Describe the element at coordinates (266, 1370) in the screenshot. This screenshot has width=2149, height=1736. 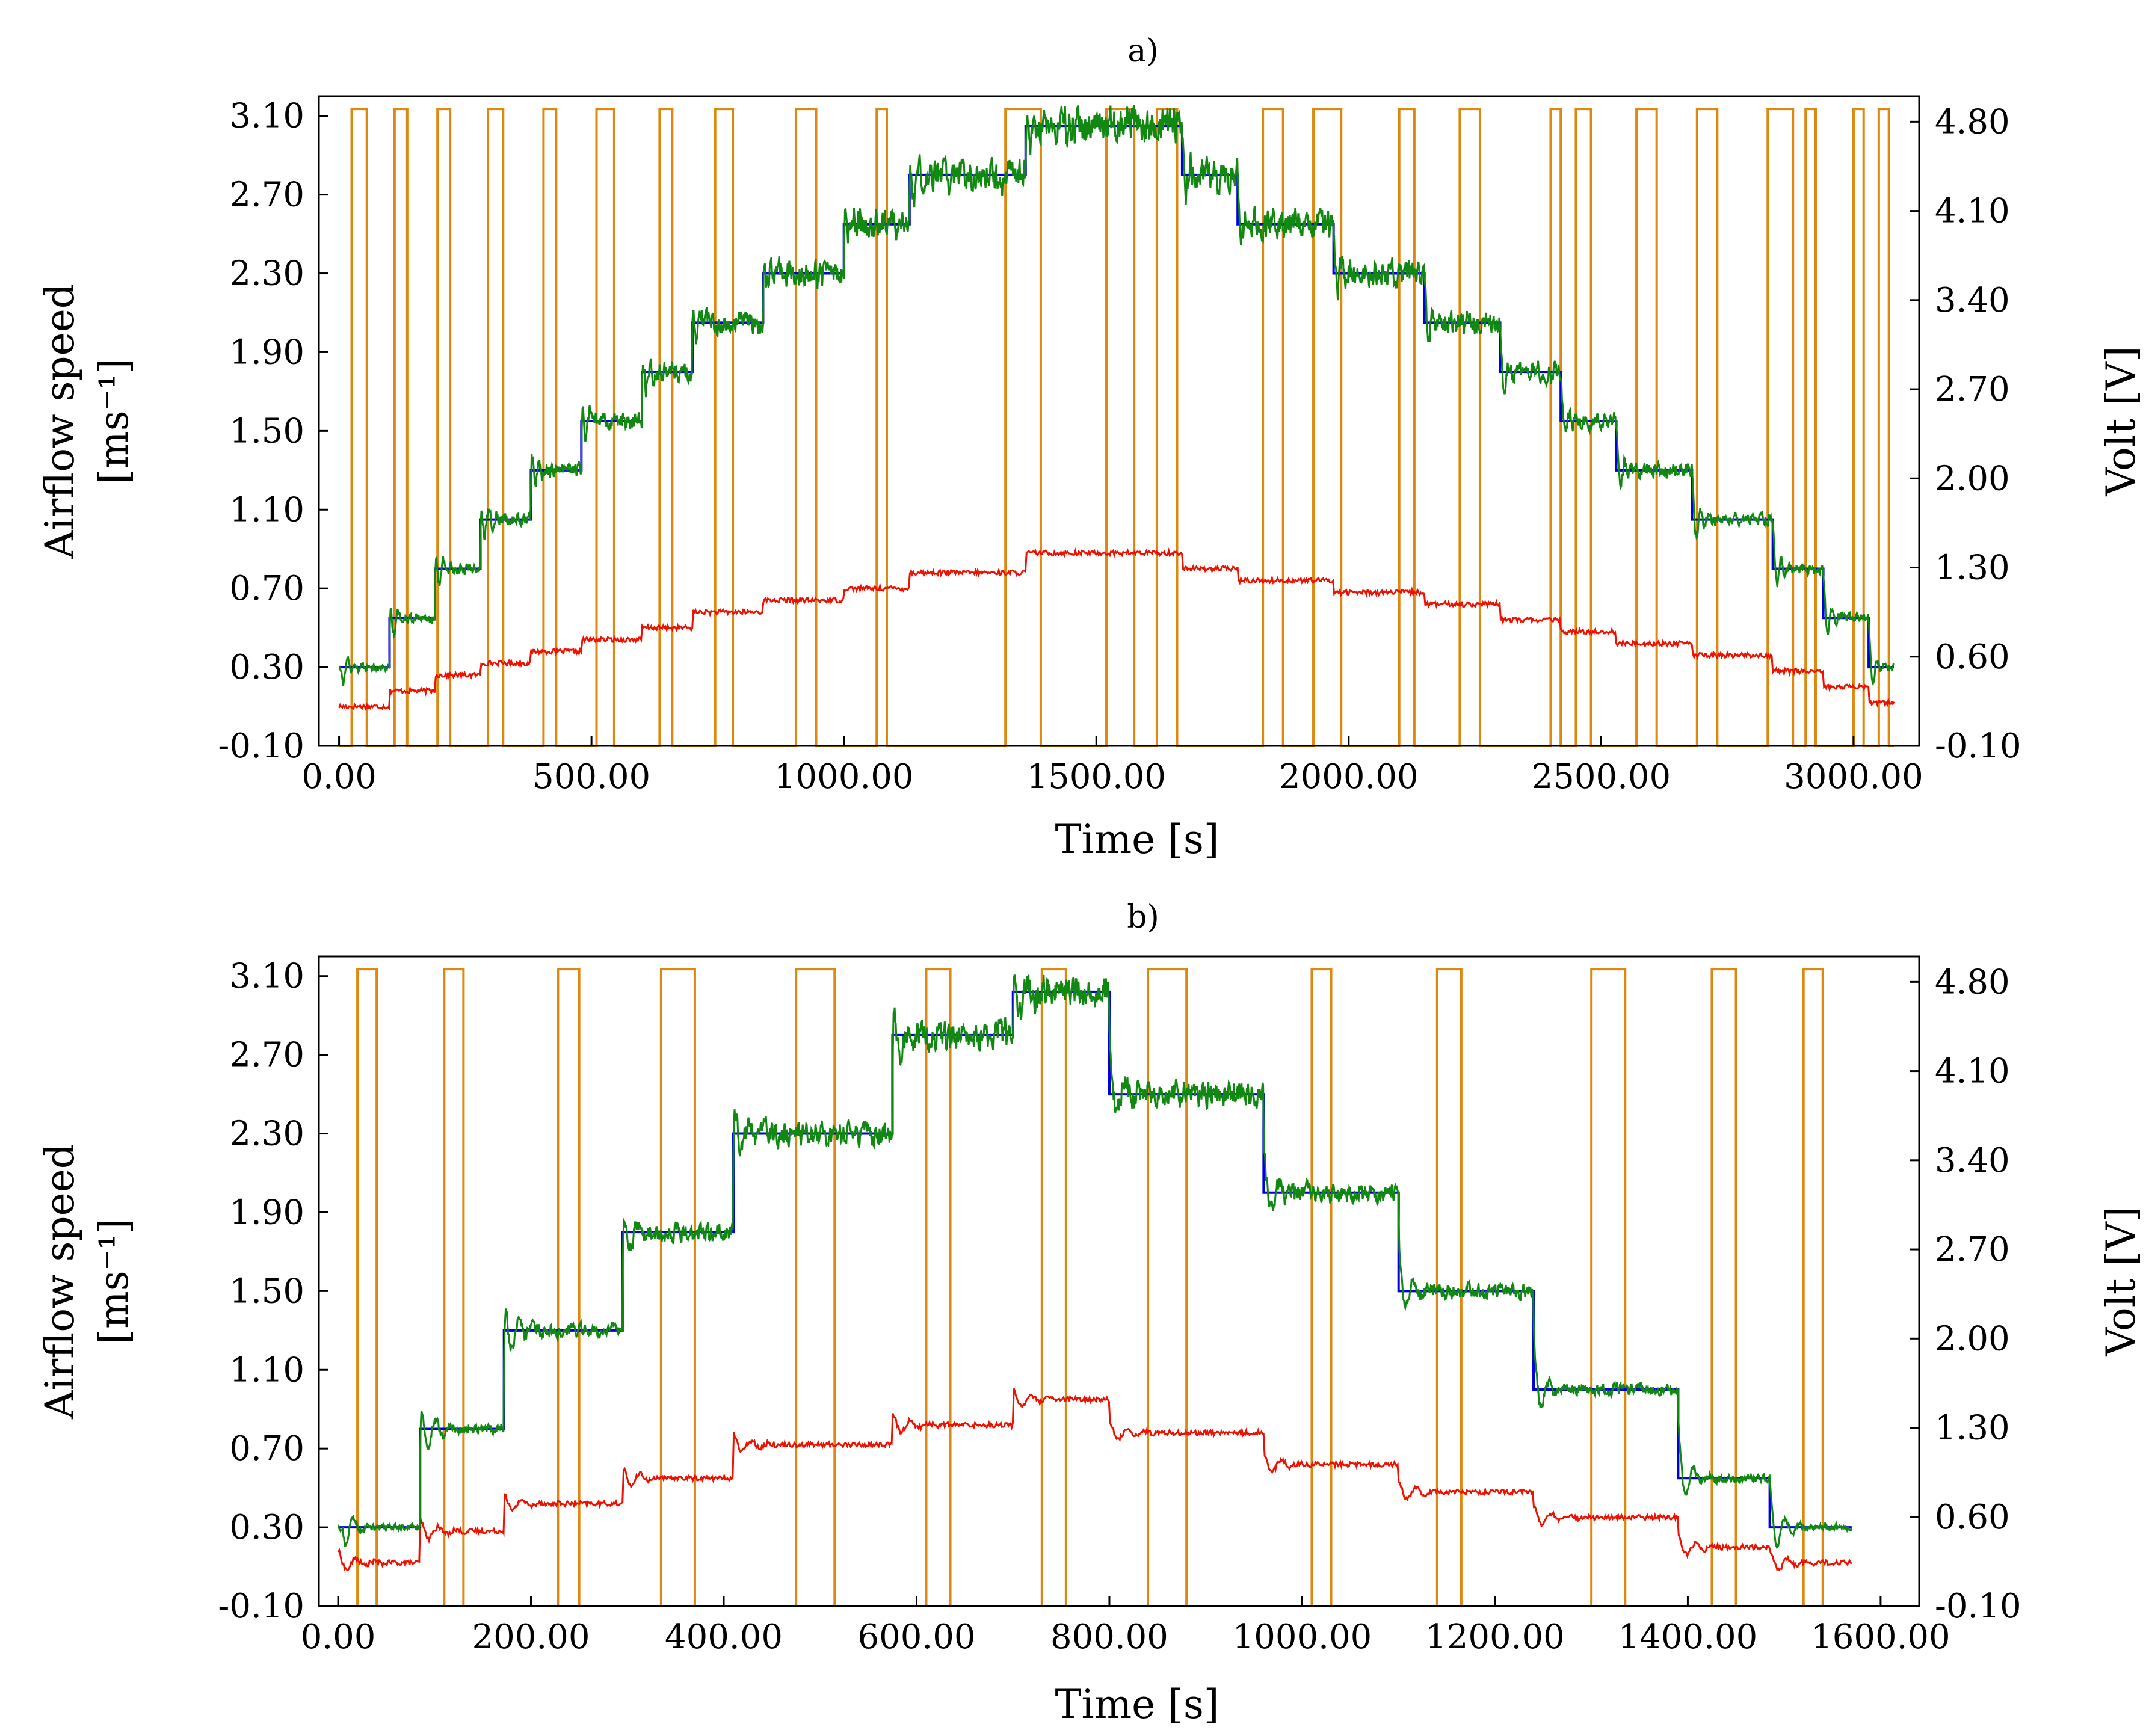
I see `panel-b-y-tick-label: 1.10` at that location.